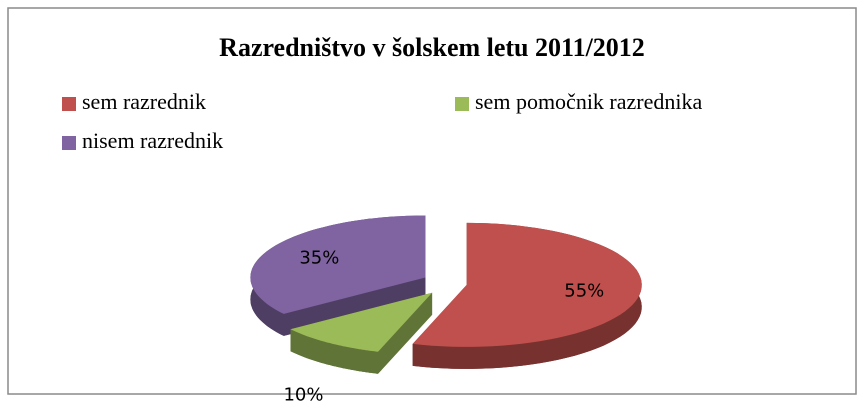 The width and height of the screenshot is (864, 403). What do you see at coordinates (588, 101) in the screenshot?
I see `legend-label: sem pomočnik razrednika` at bounding box center [588, 101].